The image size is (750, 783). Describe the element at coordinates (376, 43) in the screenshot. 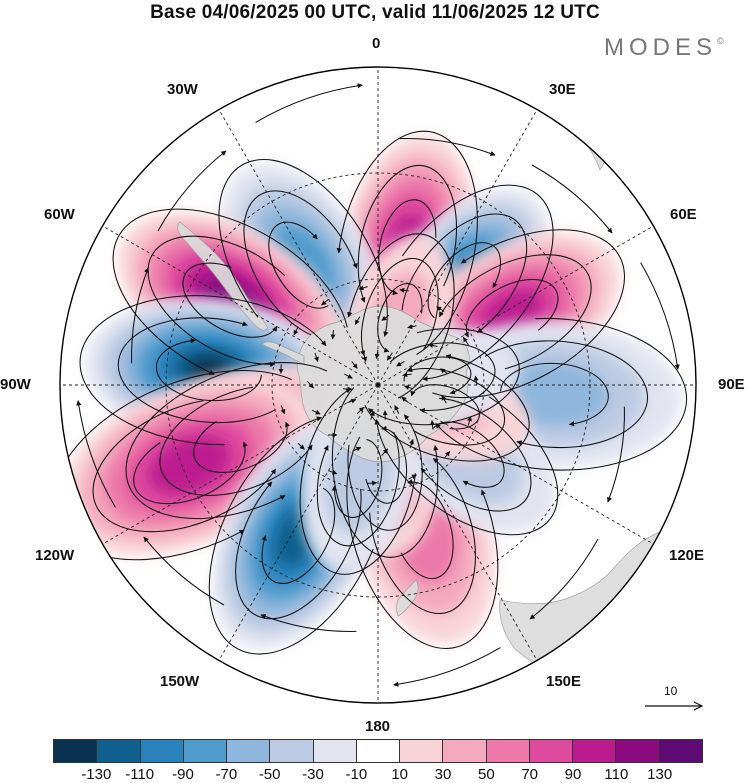

I see `lon-label-0: 0` at that location.